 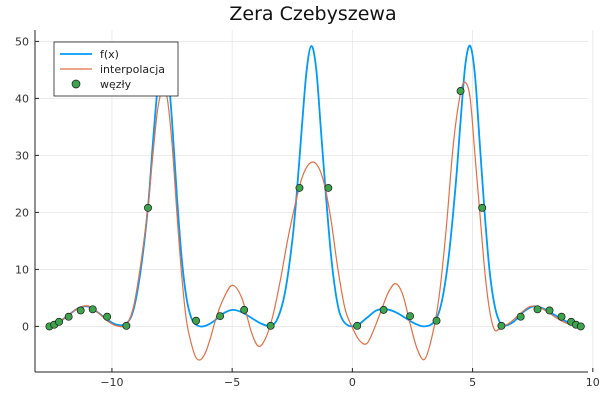 I want to click on x-tick-label: −10, so click(x=111, y=382).